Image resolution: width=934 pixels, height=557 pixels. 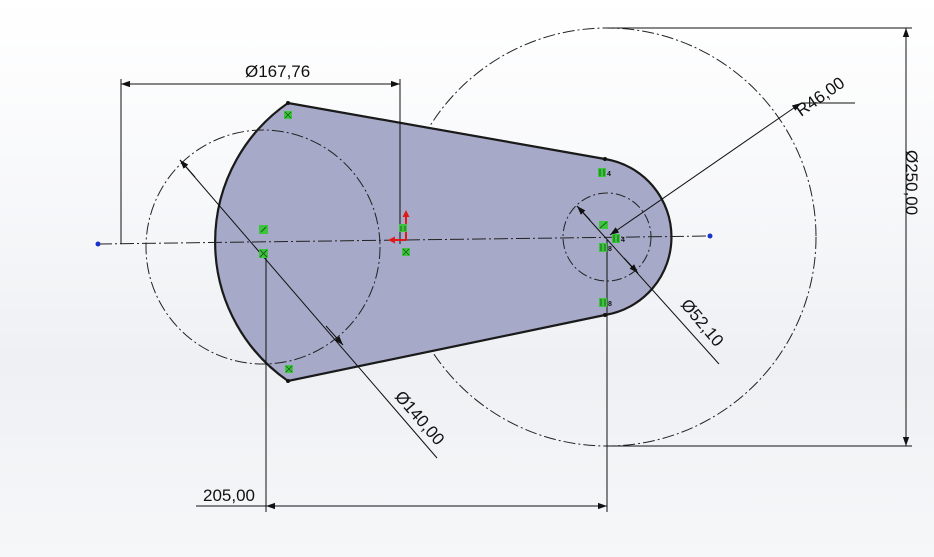 What do you see at coordinates (288, 115) in the screenshot?
I see `relation-icon-tangent-top` at bounding box center [288, 115].